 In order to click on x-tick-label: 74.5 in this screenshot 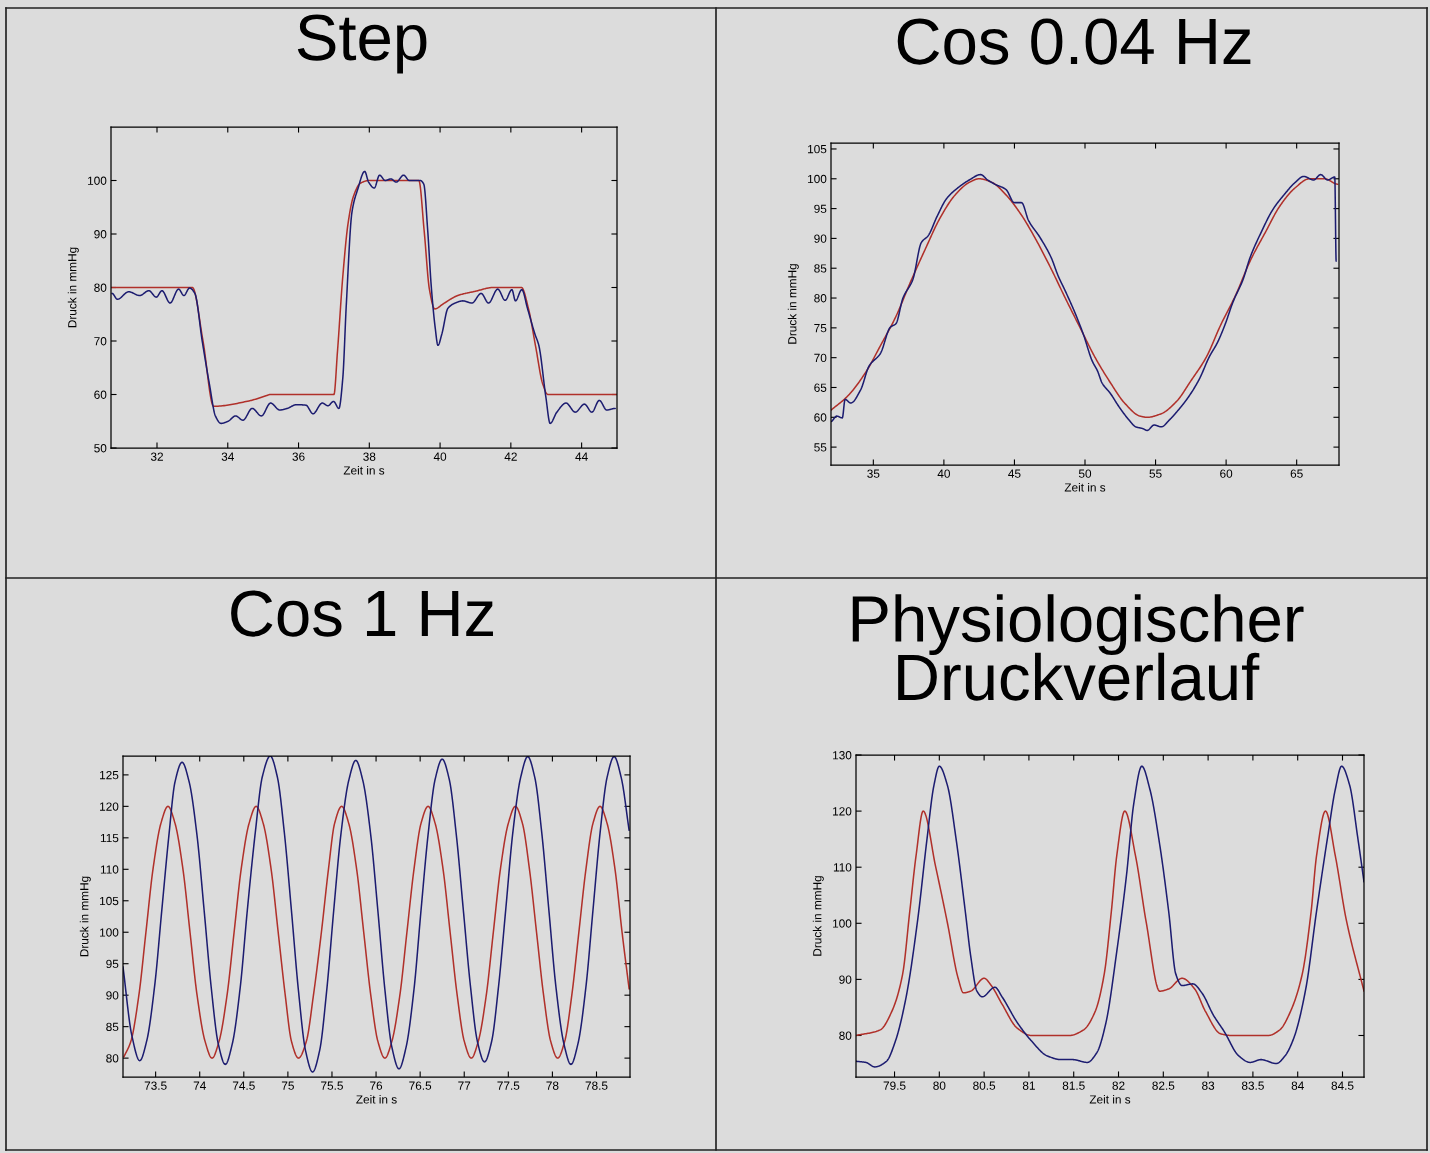, I will do `click(243, 1085)`.